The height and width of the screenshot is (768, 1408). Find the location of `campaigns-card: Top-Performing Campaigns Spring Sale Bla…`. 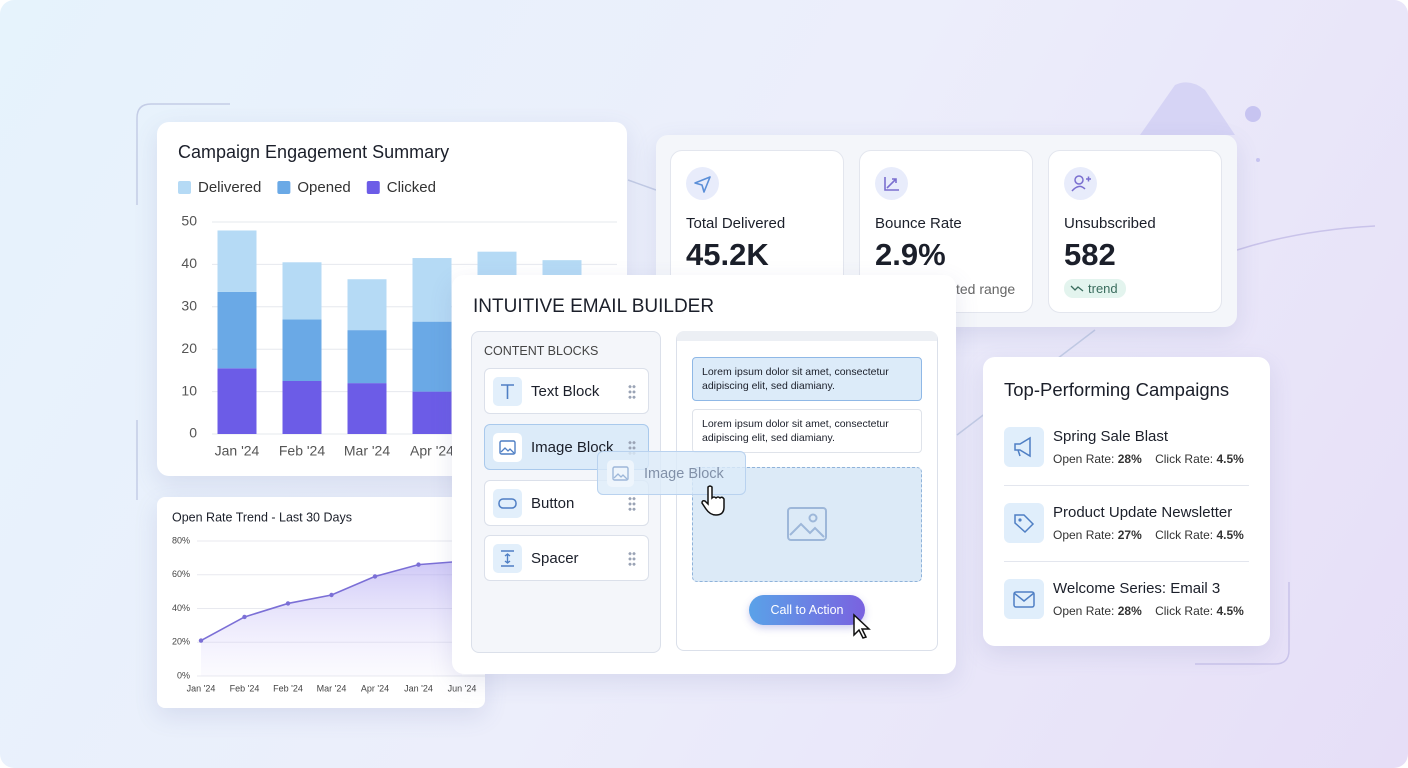

campaigns-card: Top-Performing Campaigns Spring Sale Bla… is located at coordinates (1126, 501).